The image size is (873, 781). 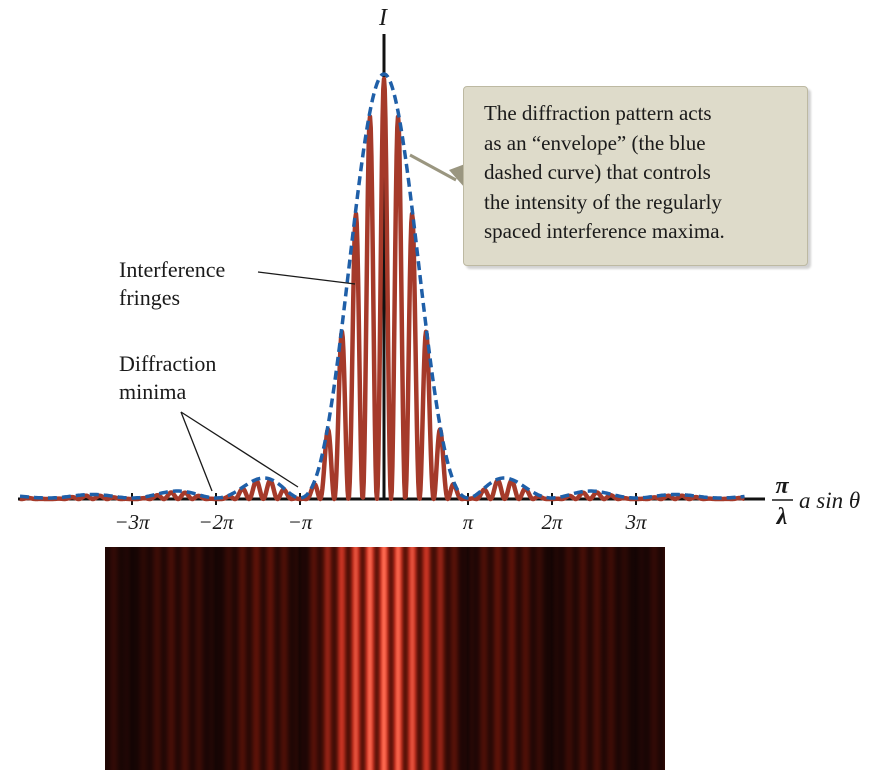 I want to click on diffraction-minima-label-line2: minima, so click(x=152, y=391).